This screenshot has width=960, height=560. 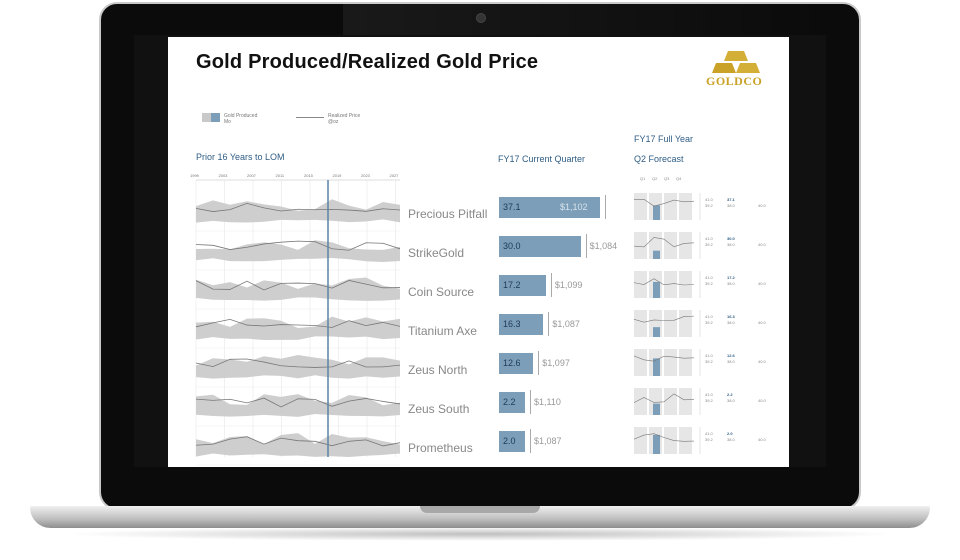 What do you see at coordinates (251, 175) in the screenshot?
I see `year-tick: 2007` at bounding box center [251, 175].